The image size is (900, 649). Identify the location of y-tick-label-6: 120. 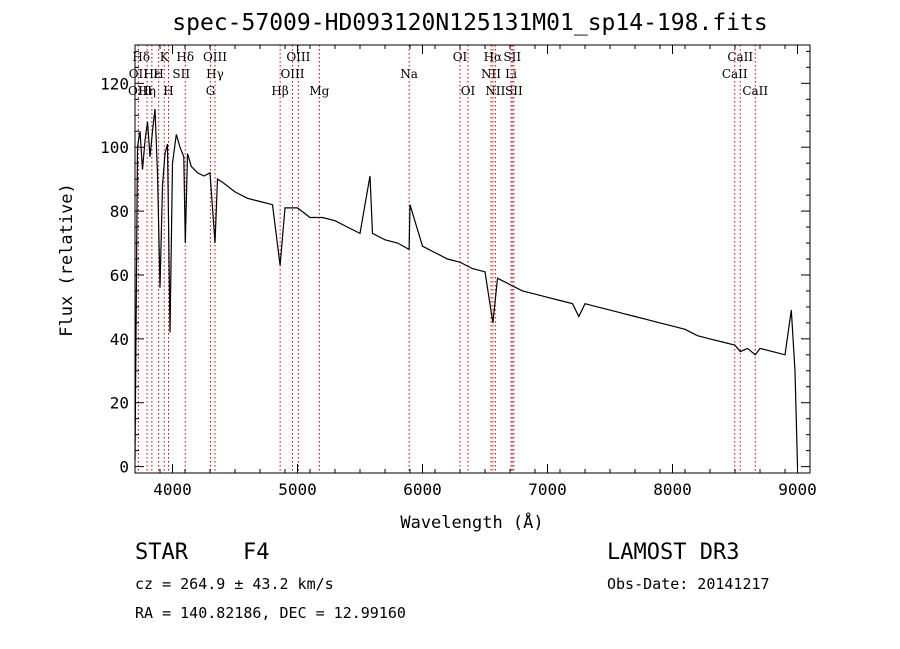
(114, 83).